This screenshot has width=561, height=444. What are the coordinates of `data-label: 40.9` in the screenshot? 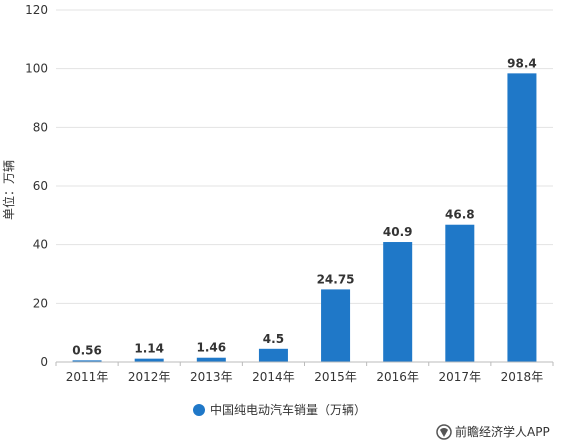 It's located at (398, 232).